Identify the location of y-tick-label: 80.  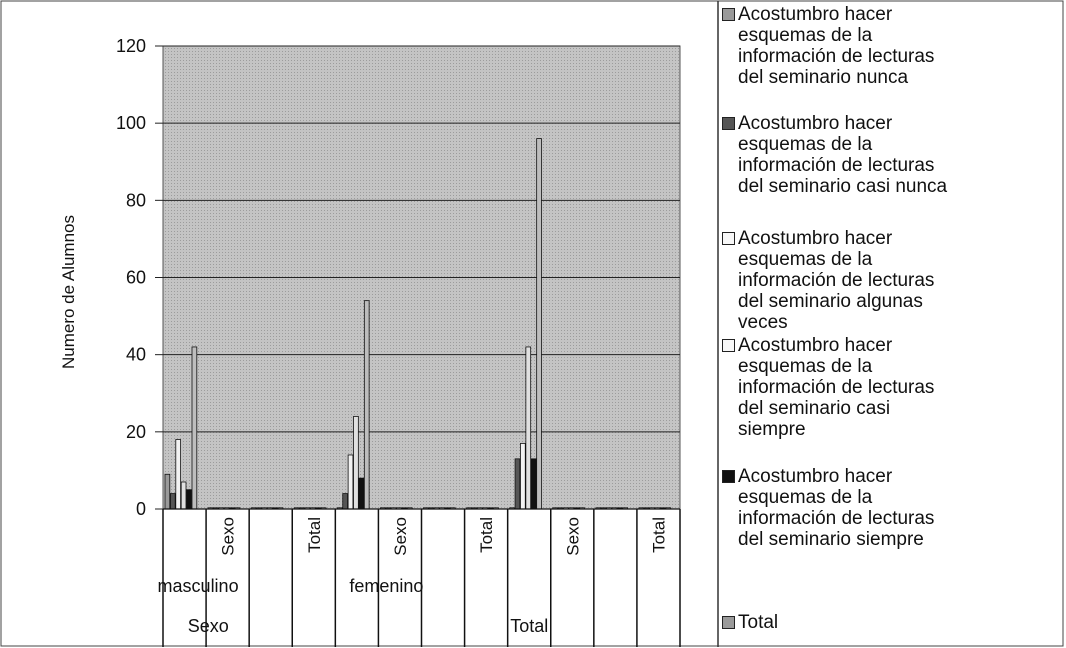
(136, 200).